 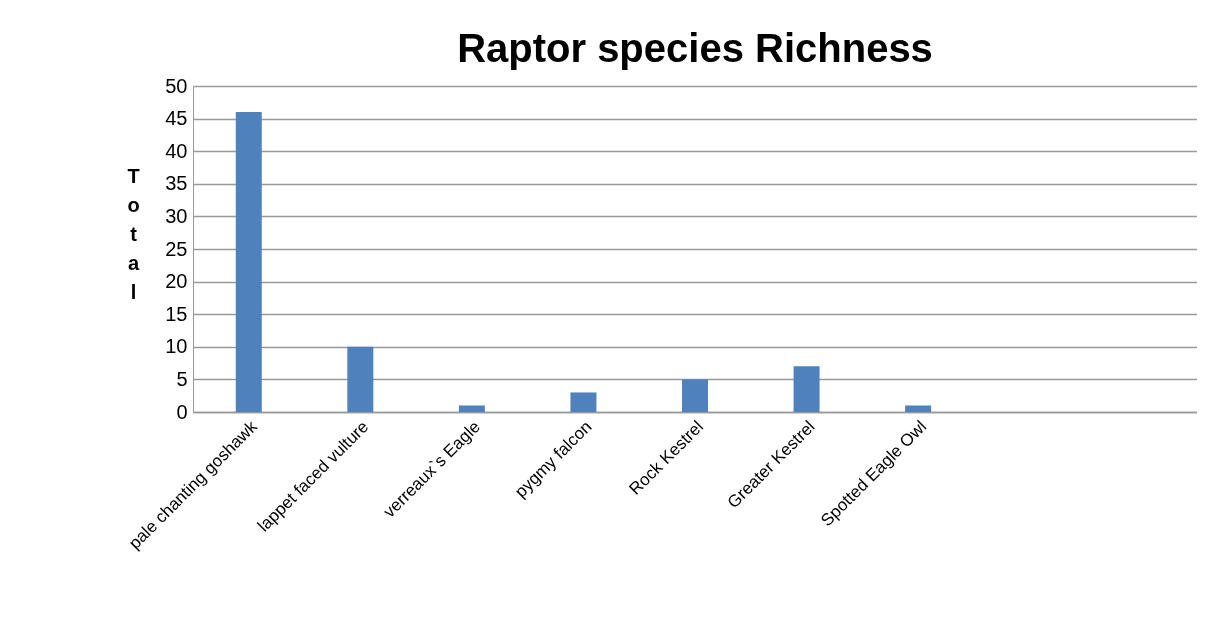 I want to click on y-tick-label: 20, so click(x=176, y=281).